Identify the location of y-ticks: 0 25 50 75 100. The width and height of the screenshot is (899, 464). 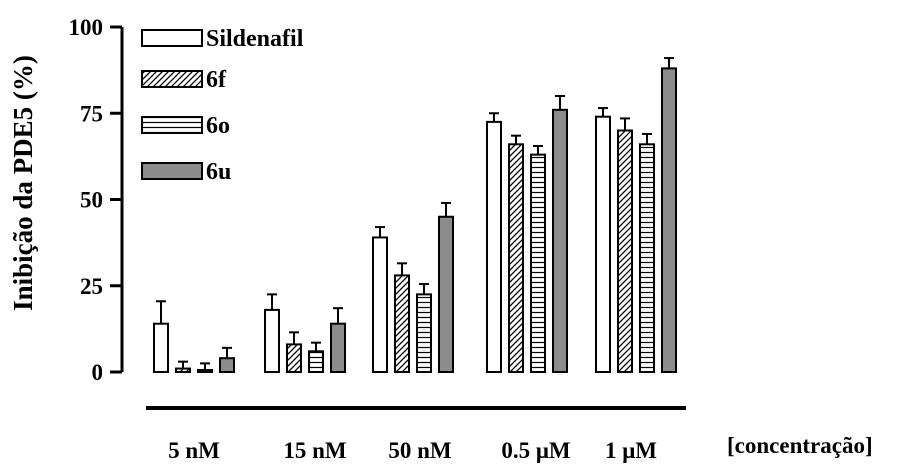
(95, 200).